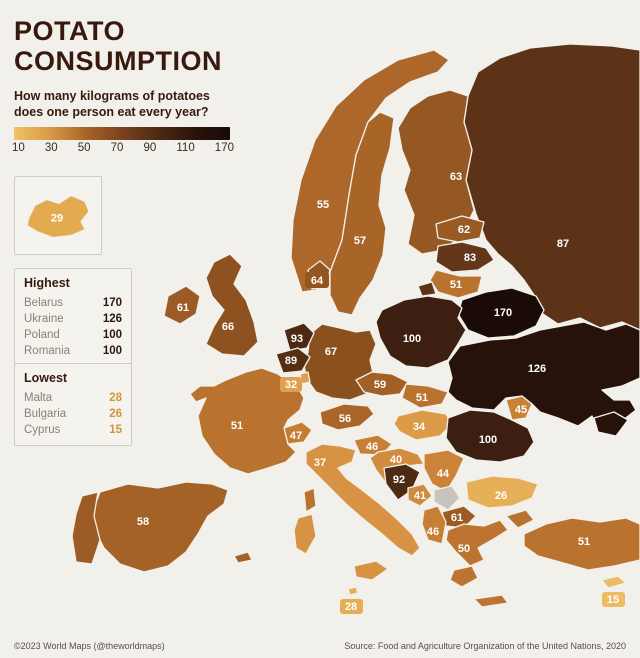 The image size is (640, 658). I want to click on country-value: 100, so click(112, 351).